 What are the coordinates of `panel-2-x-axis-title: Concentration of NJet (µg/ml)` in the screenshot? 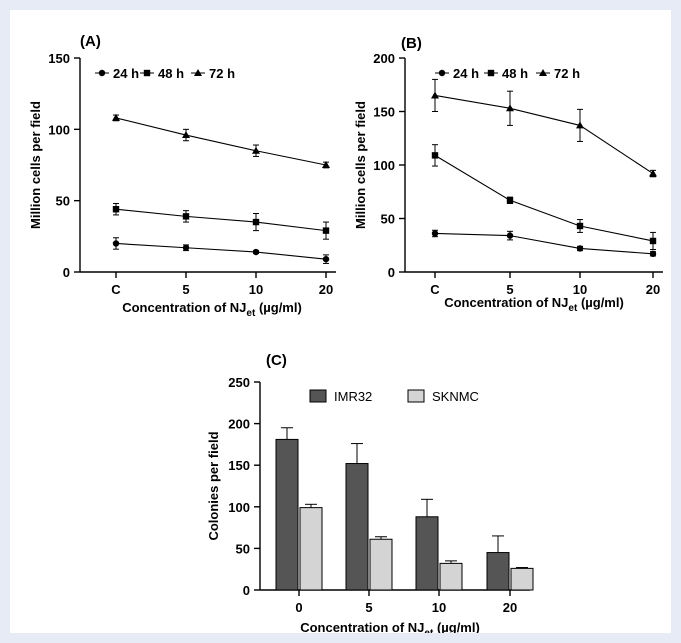 It's located at (390, 626).